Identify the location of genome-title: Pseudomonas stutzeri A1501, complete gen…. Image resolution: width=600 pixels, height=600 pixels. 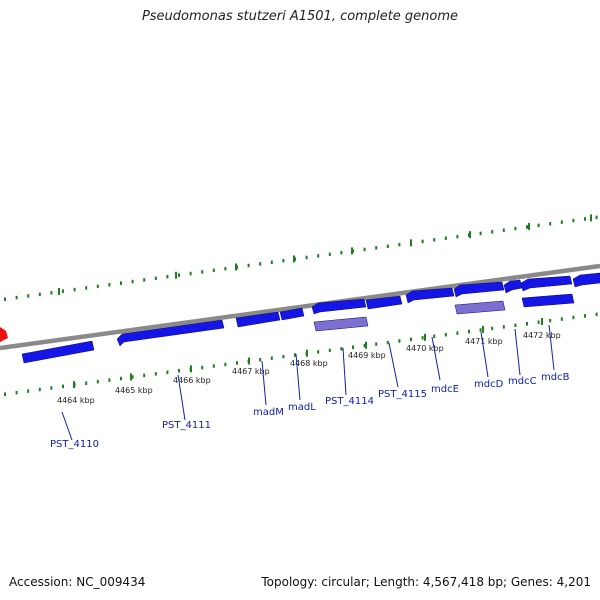
(300, 16).